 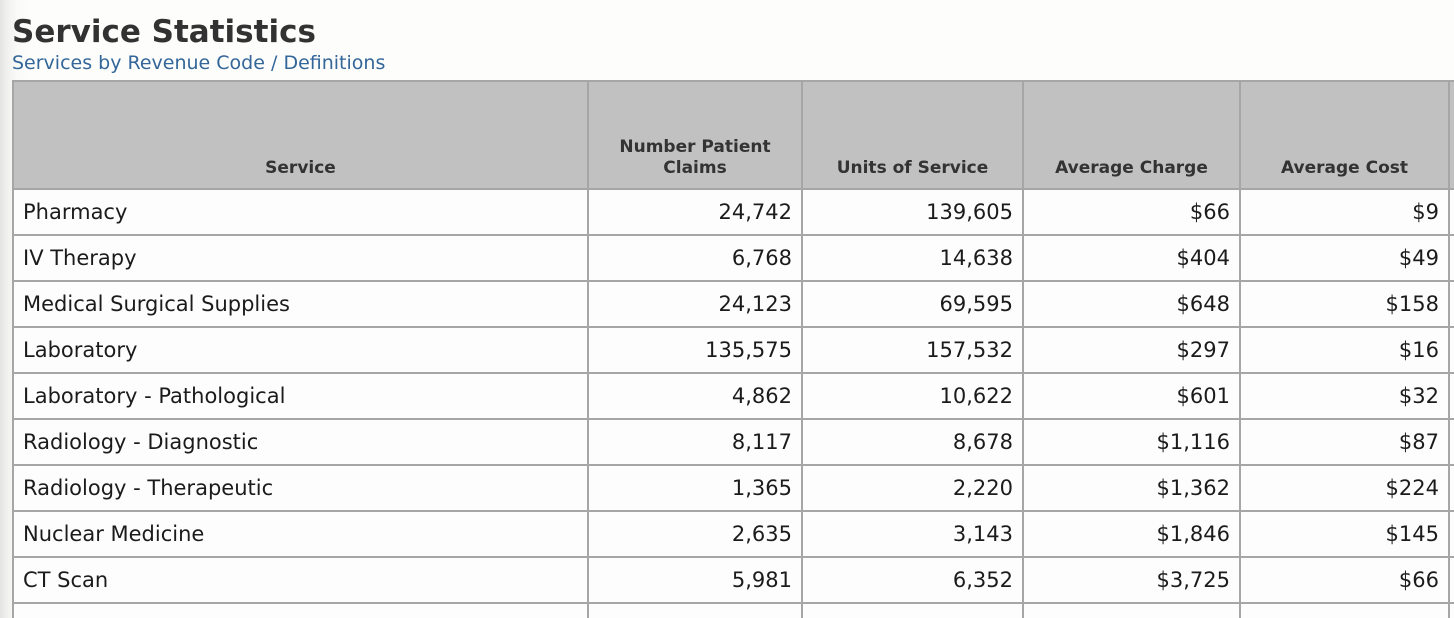 What do you see at coordinates (1131, 488) in the screenshot?
I see `value-cell: $1,362` at bounding box center [1131, 488].